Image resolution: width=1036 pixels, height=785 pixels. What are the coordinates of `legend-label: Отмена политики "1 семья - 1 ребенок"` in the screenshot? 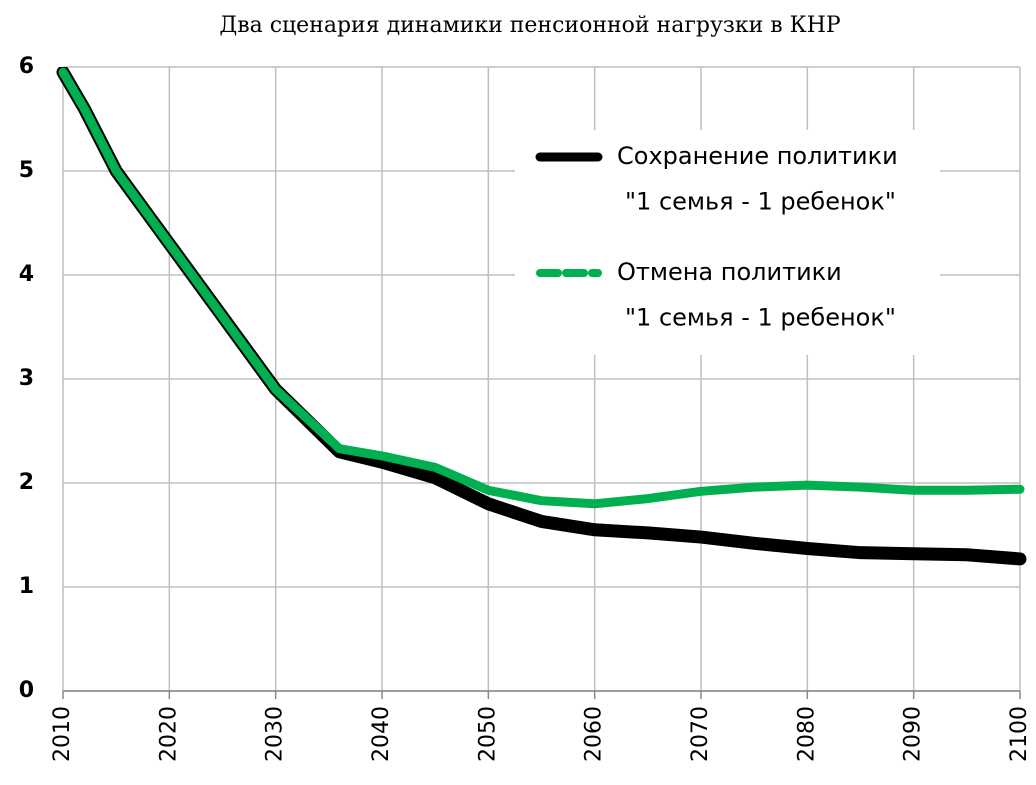 It's located at (756, 295).